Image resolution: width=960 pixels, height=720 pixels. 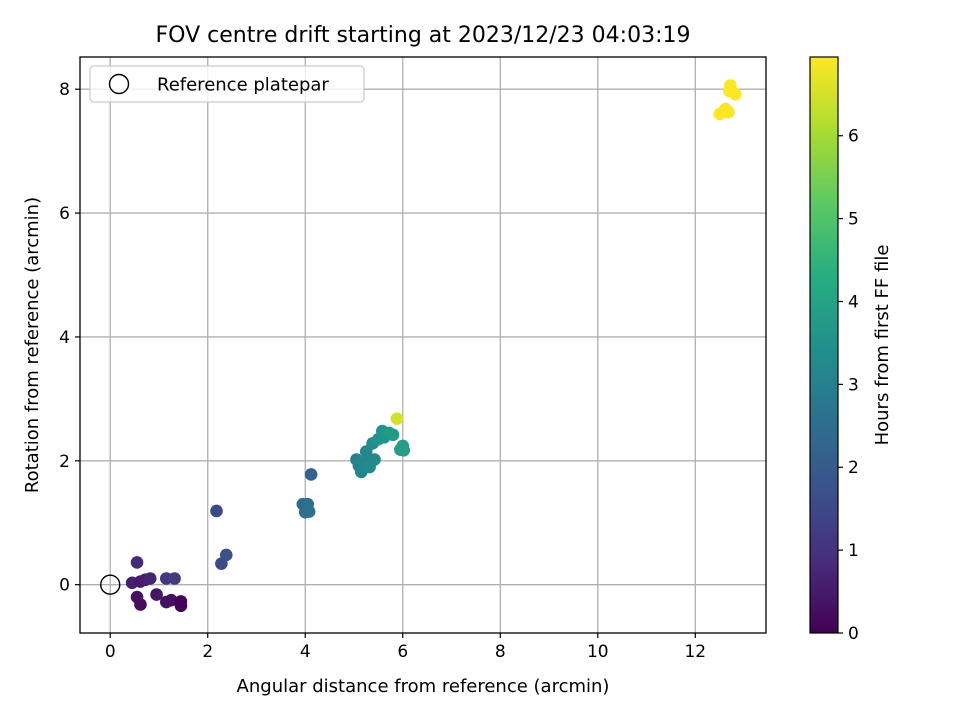 What do you see at coordinates (32, 345) in the screenshot?
I see `y-axis-label: Rotation from reference (arcmin)` at bounding box center [32, 345].